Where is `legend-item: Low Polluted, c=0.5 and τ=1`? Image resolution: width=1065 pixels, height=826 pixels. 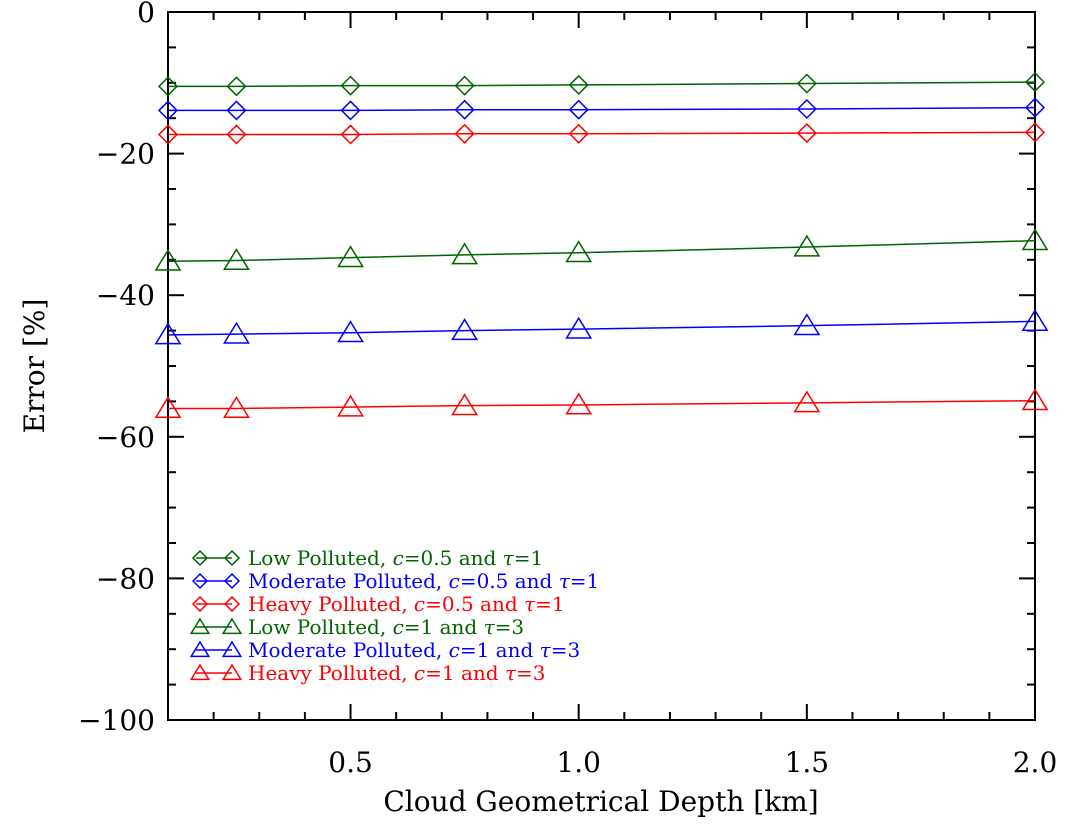 legend-item: Low Polluted, c=0.5 and τ=1 is located at coordinates (367, 558).